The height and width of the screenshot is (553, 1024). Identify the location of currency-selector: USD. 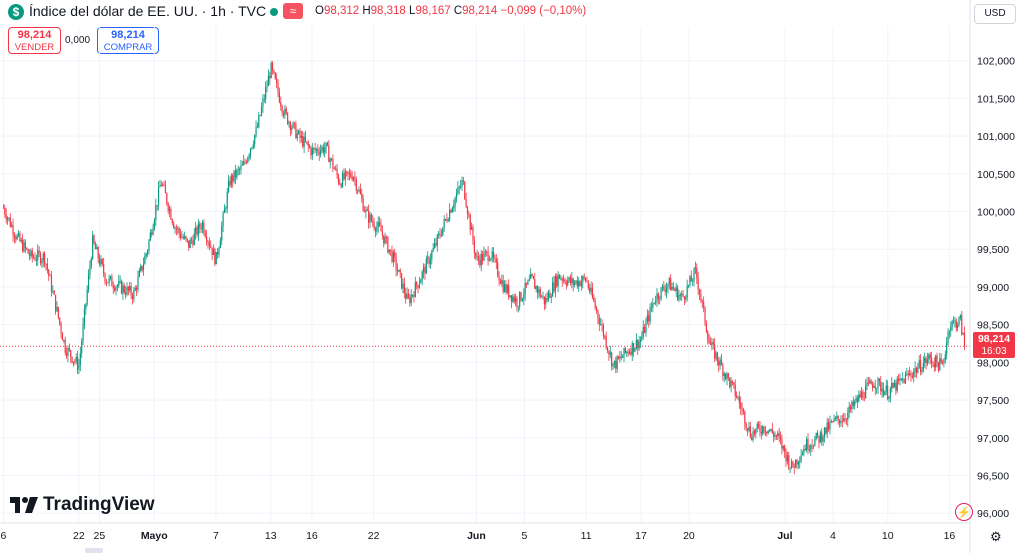
(995, 14).